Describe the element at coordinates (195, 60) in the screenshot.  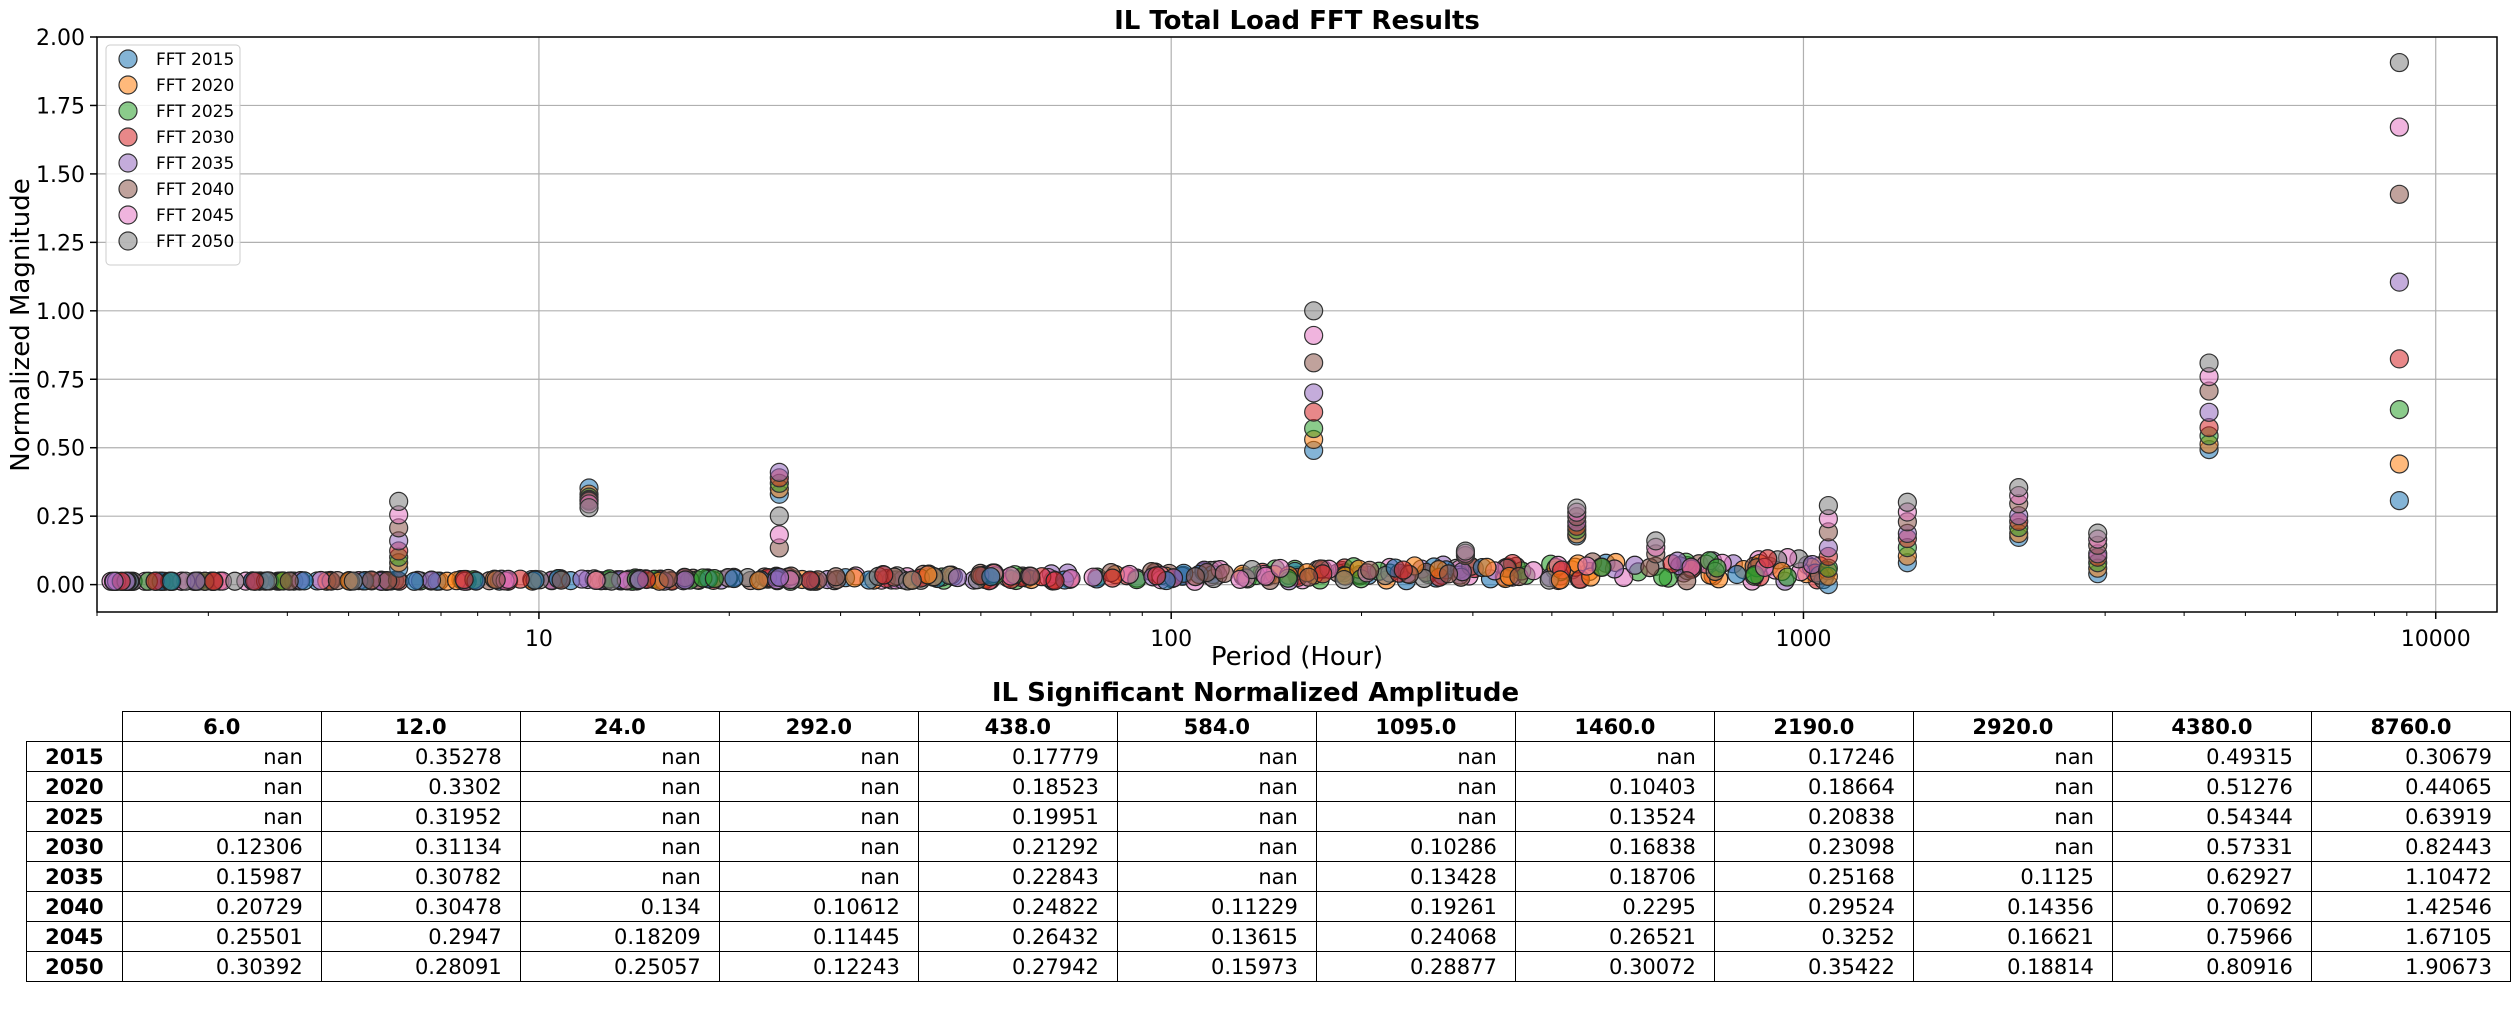
I see `legend-label: FFT 2015` at that location.